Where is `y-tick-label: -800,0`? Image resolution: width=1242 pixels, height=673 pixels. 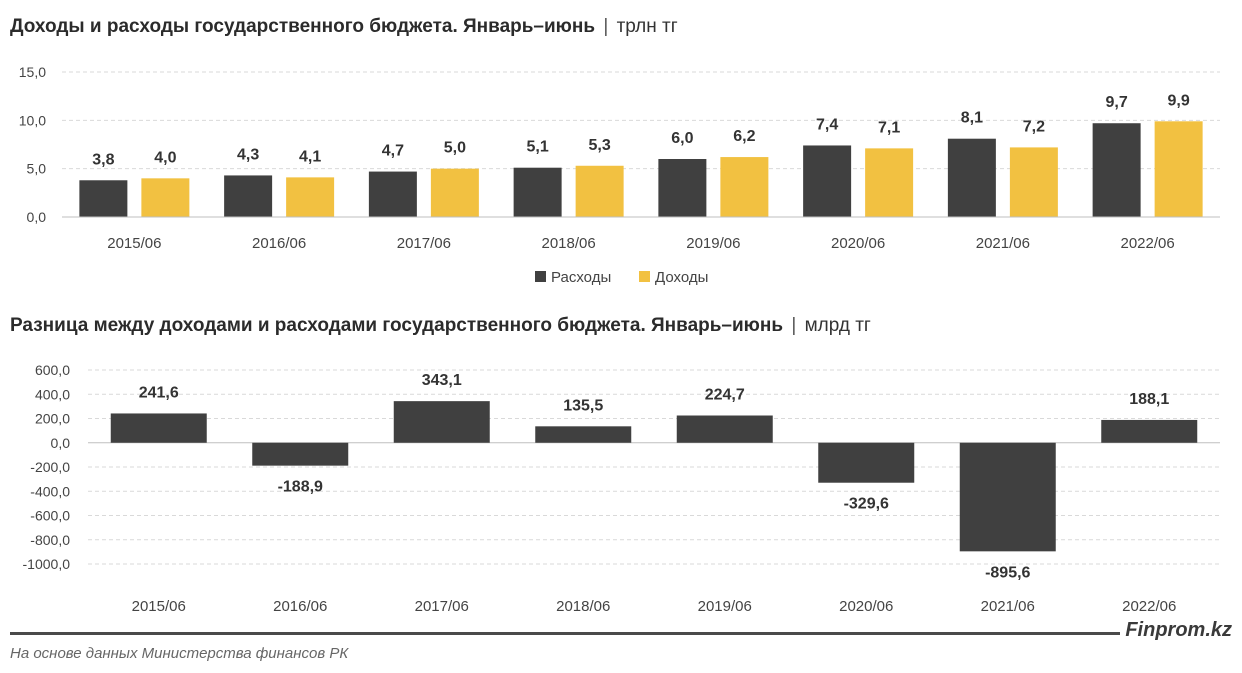
y-tick-label: -800,0 is located at coordinates (50, 540).